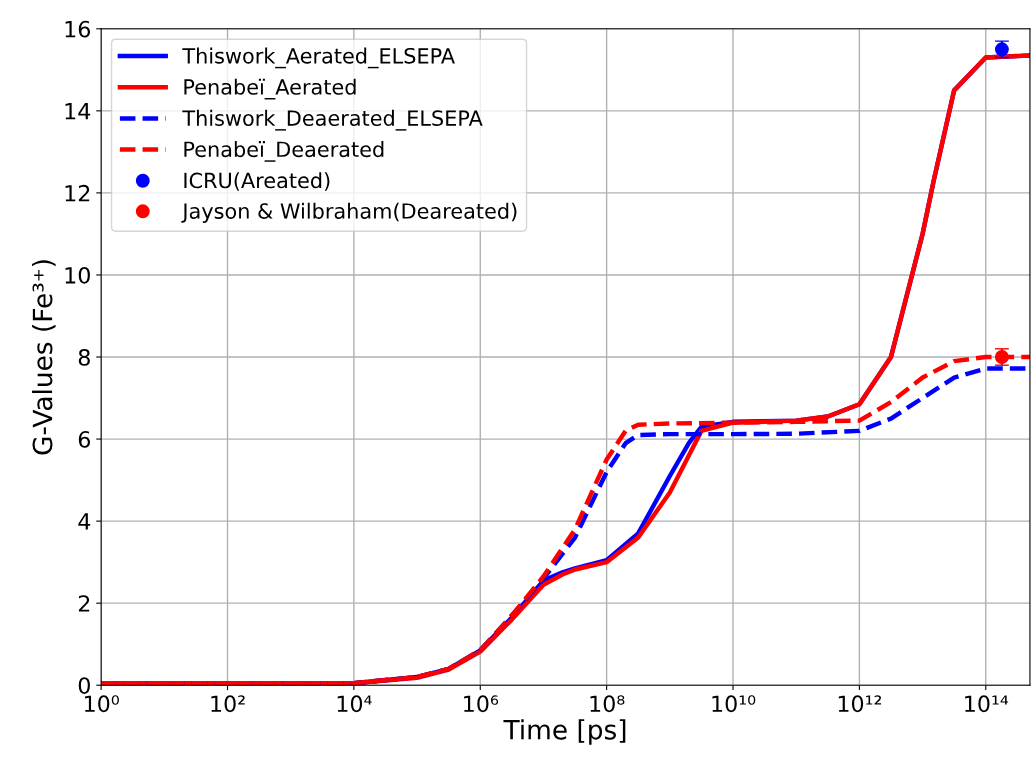  Describe the element at coordinates (257, 181) in the screenshot. I see `legend-label: ICRU(Areated)` at that location.